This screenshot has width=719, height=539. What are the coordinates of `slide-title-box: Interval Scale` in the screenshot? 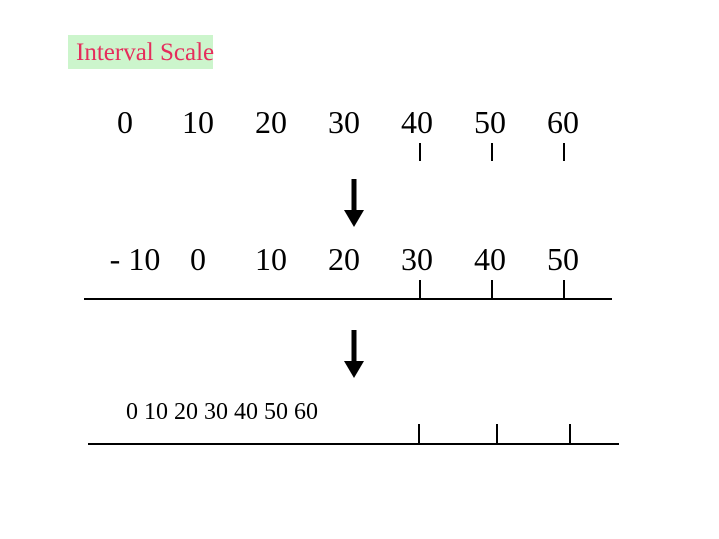 It's located at (141, 52).